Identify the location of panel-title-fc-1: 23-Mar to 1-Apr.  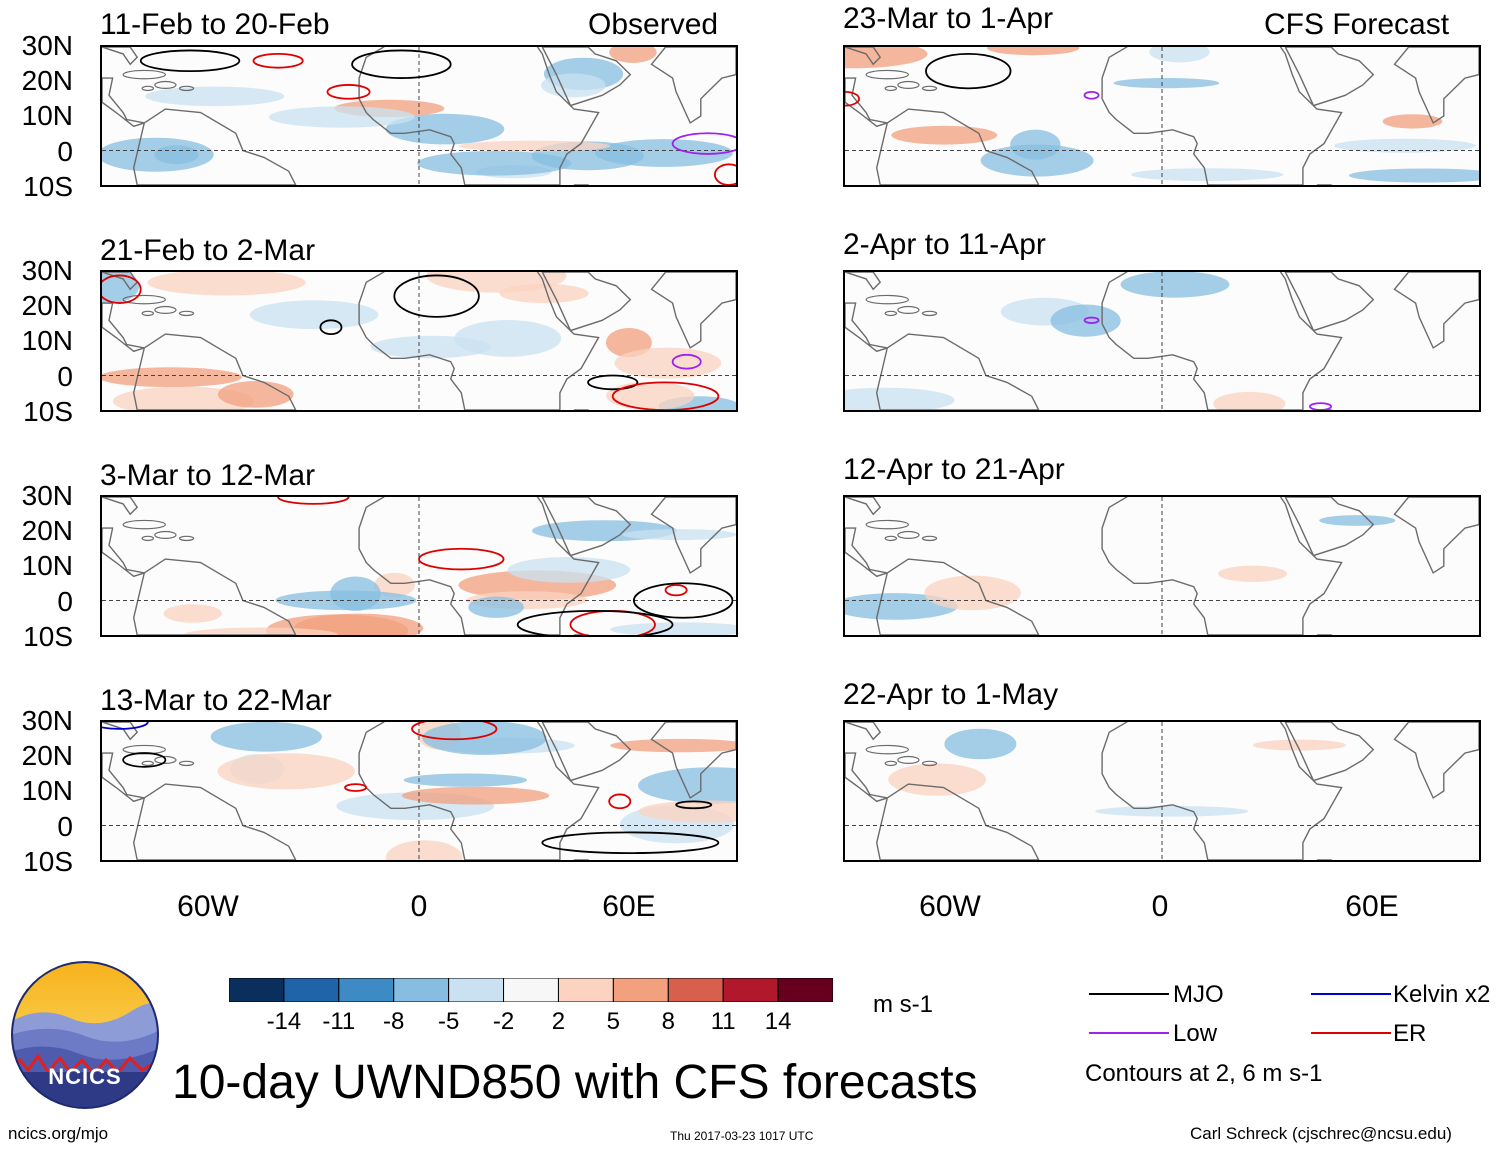
(948, 18).